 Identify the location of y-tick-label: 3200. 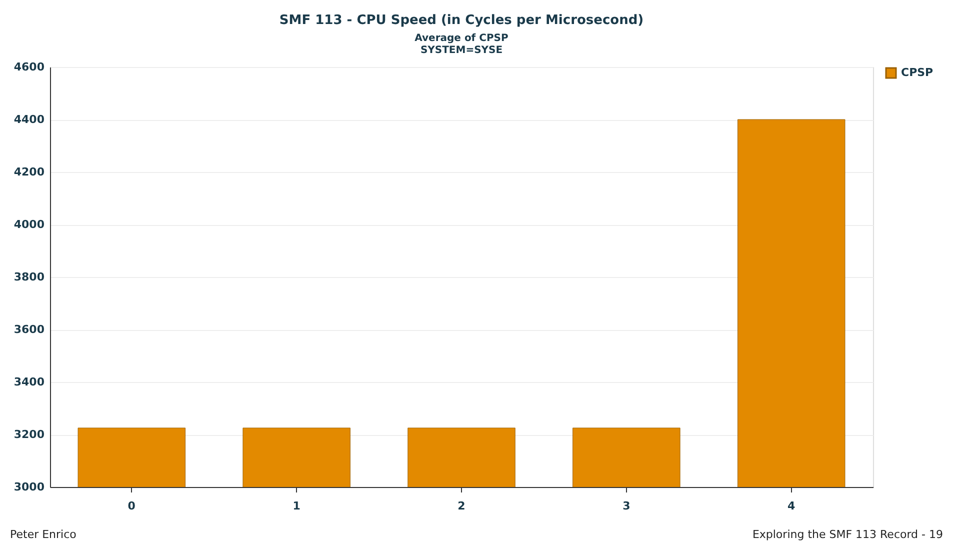
(29, 434).